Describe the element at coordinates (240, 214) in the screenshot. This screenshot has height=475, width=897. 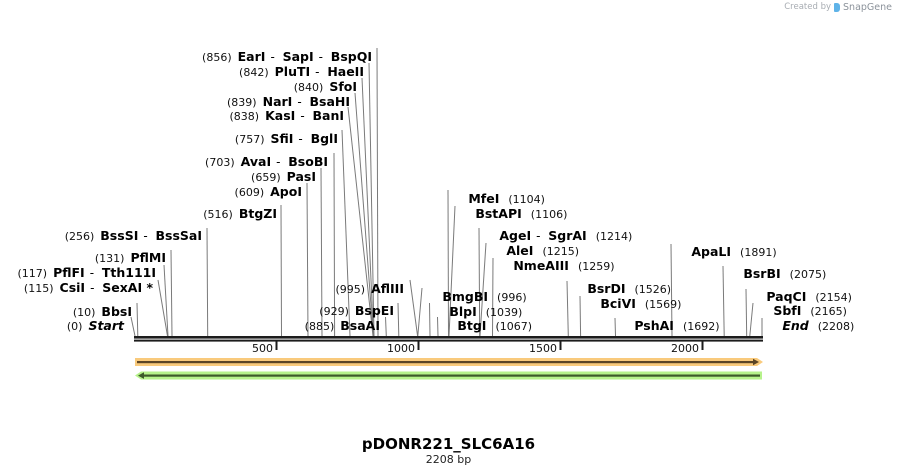
I see `site-label-btgZI: (516) BtgZI` at that location.